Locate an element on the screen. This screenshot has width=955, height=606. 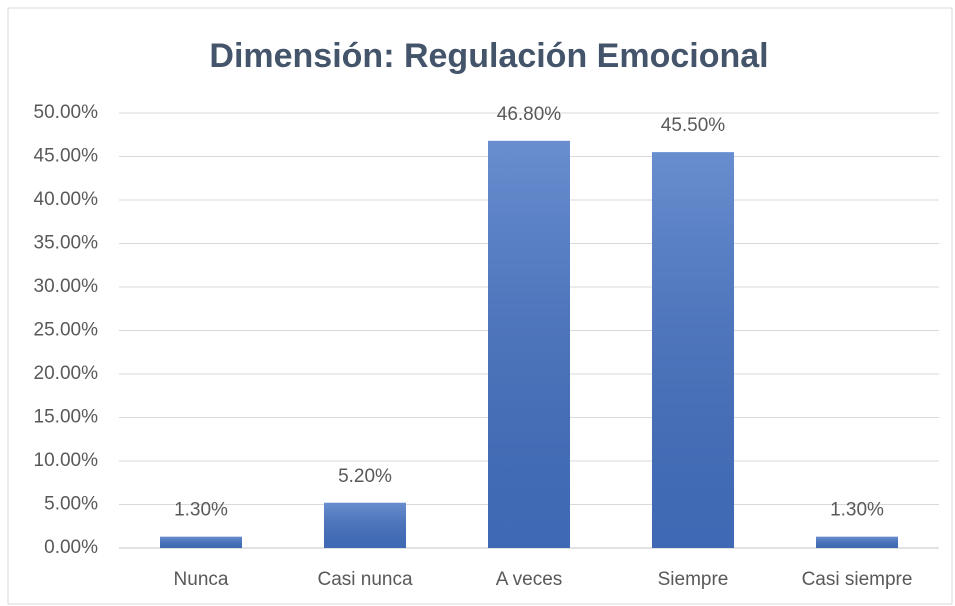
y-tick-label: 20.00% is located at coordinates (66, 373).